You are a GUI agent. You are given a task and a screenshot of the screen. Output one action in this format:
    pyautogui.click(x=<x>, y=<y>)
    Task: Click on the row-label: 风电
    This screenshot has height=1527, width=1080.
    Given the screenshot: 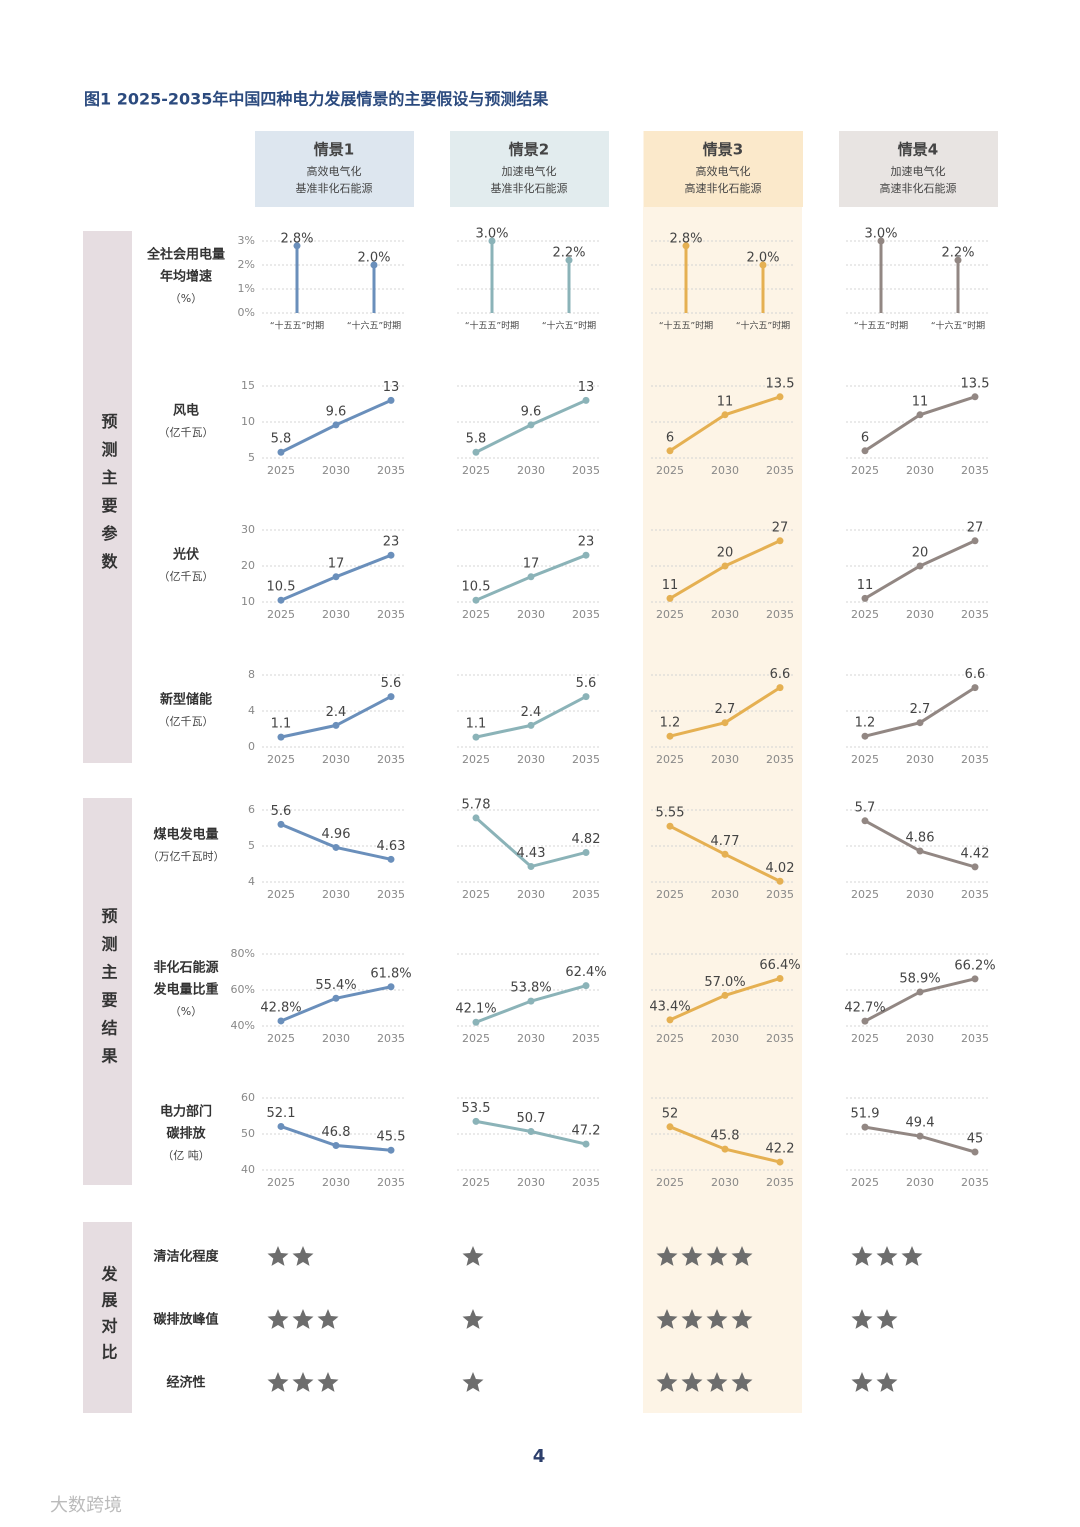 What is the action you would take?
    pyautogui.click(x=186, y=411)
    